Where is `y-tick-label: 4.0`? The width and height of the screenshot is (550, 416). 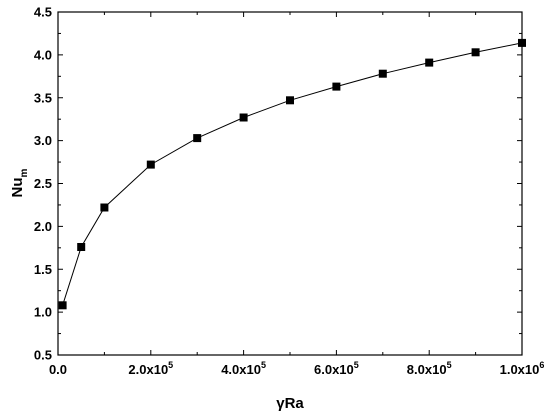
y-tick-label: 4.0 is located at coordinates (43, 54).